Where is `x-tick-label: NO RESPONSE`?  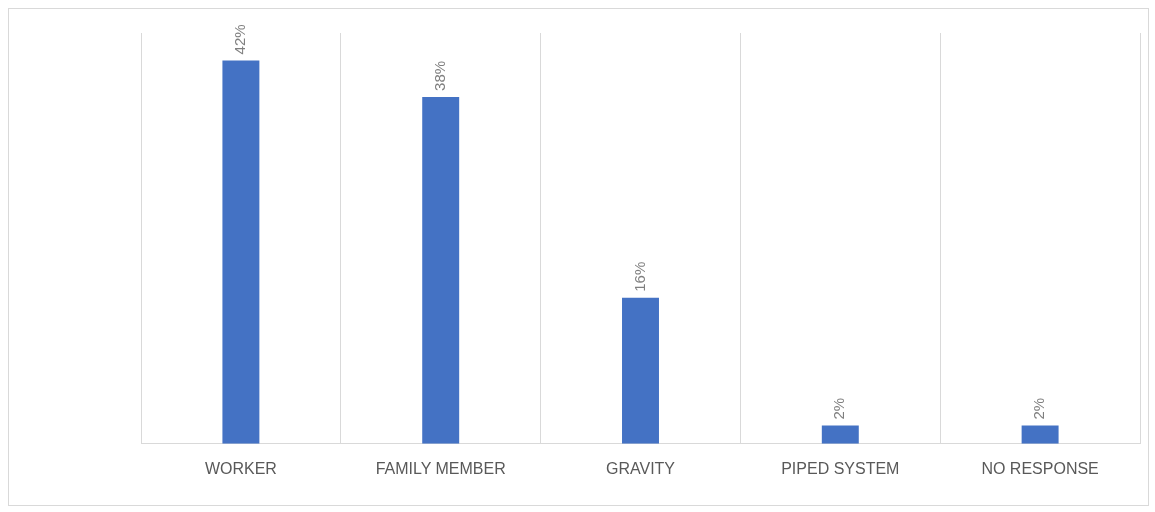 x-tick-label: NO RESPONSE is located at coordinates (1040, 468).